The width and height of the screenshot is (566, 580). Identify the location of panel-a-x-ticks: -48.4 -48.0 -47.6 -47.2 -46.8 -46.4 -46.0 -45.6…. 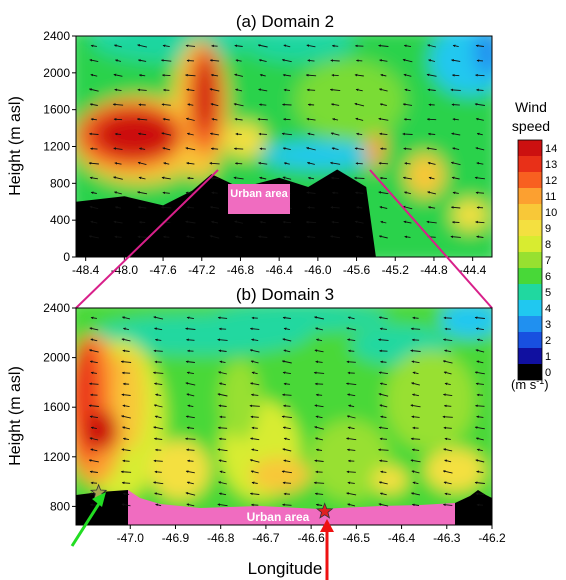
(279, 267).